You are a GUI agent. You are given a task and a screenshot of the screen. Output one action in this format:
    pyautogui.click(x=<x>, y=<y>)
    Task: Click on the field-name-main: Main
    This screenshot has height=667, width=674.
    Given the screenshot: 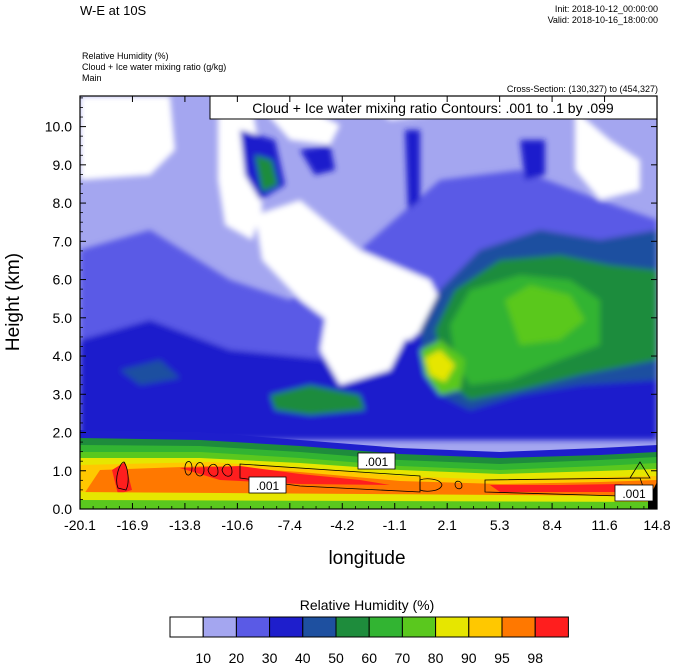 What is the action you would take?
    pyautogui.click(x=92, y=78)
    